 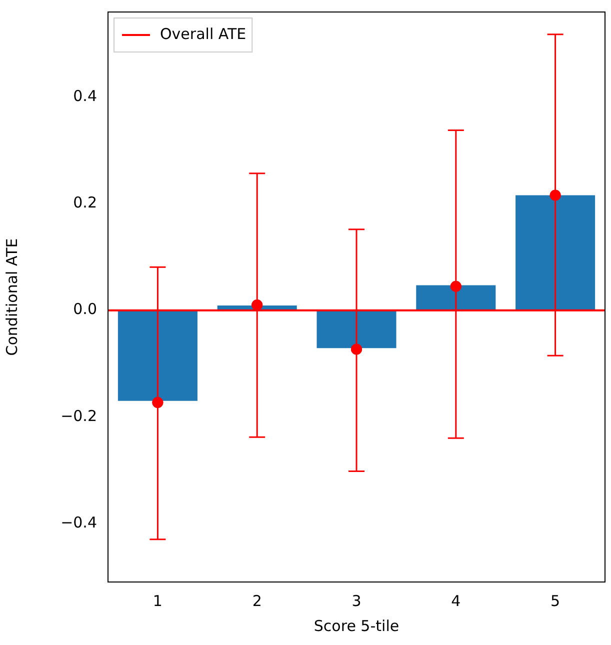 What do you see at coordinates (85, 96) in the screenshot?
I see `y-tick-label: 0.4` at bounding box center [85, 96].